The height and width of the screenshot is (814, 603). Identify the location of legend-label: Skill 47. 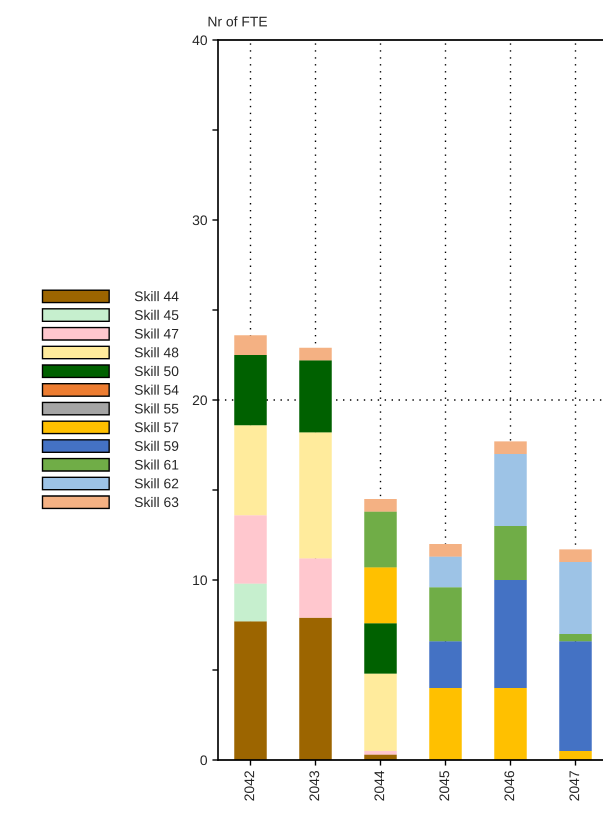
(156, 333).